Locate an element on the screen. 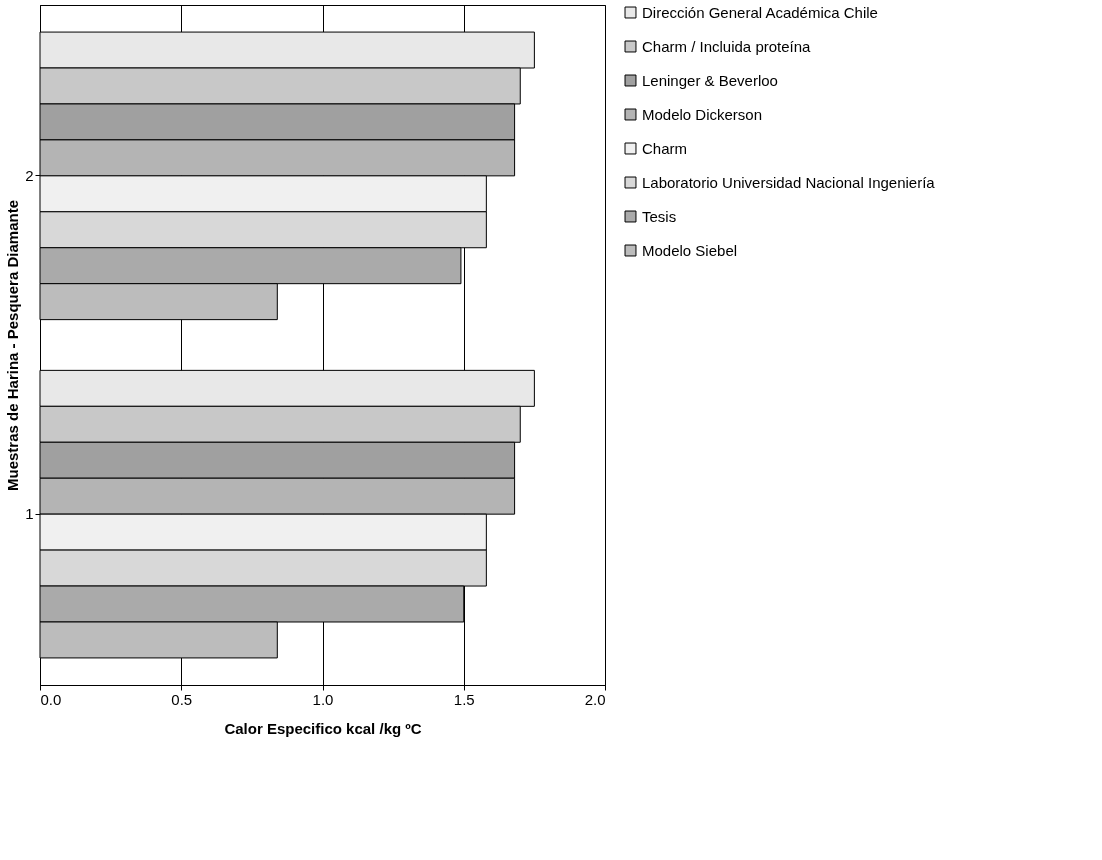 The width and height of the screenshot is (1102, 860). legend-label: Charm is located at coordinates (665, 148).